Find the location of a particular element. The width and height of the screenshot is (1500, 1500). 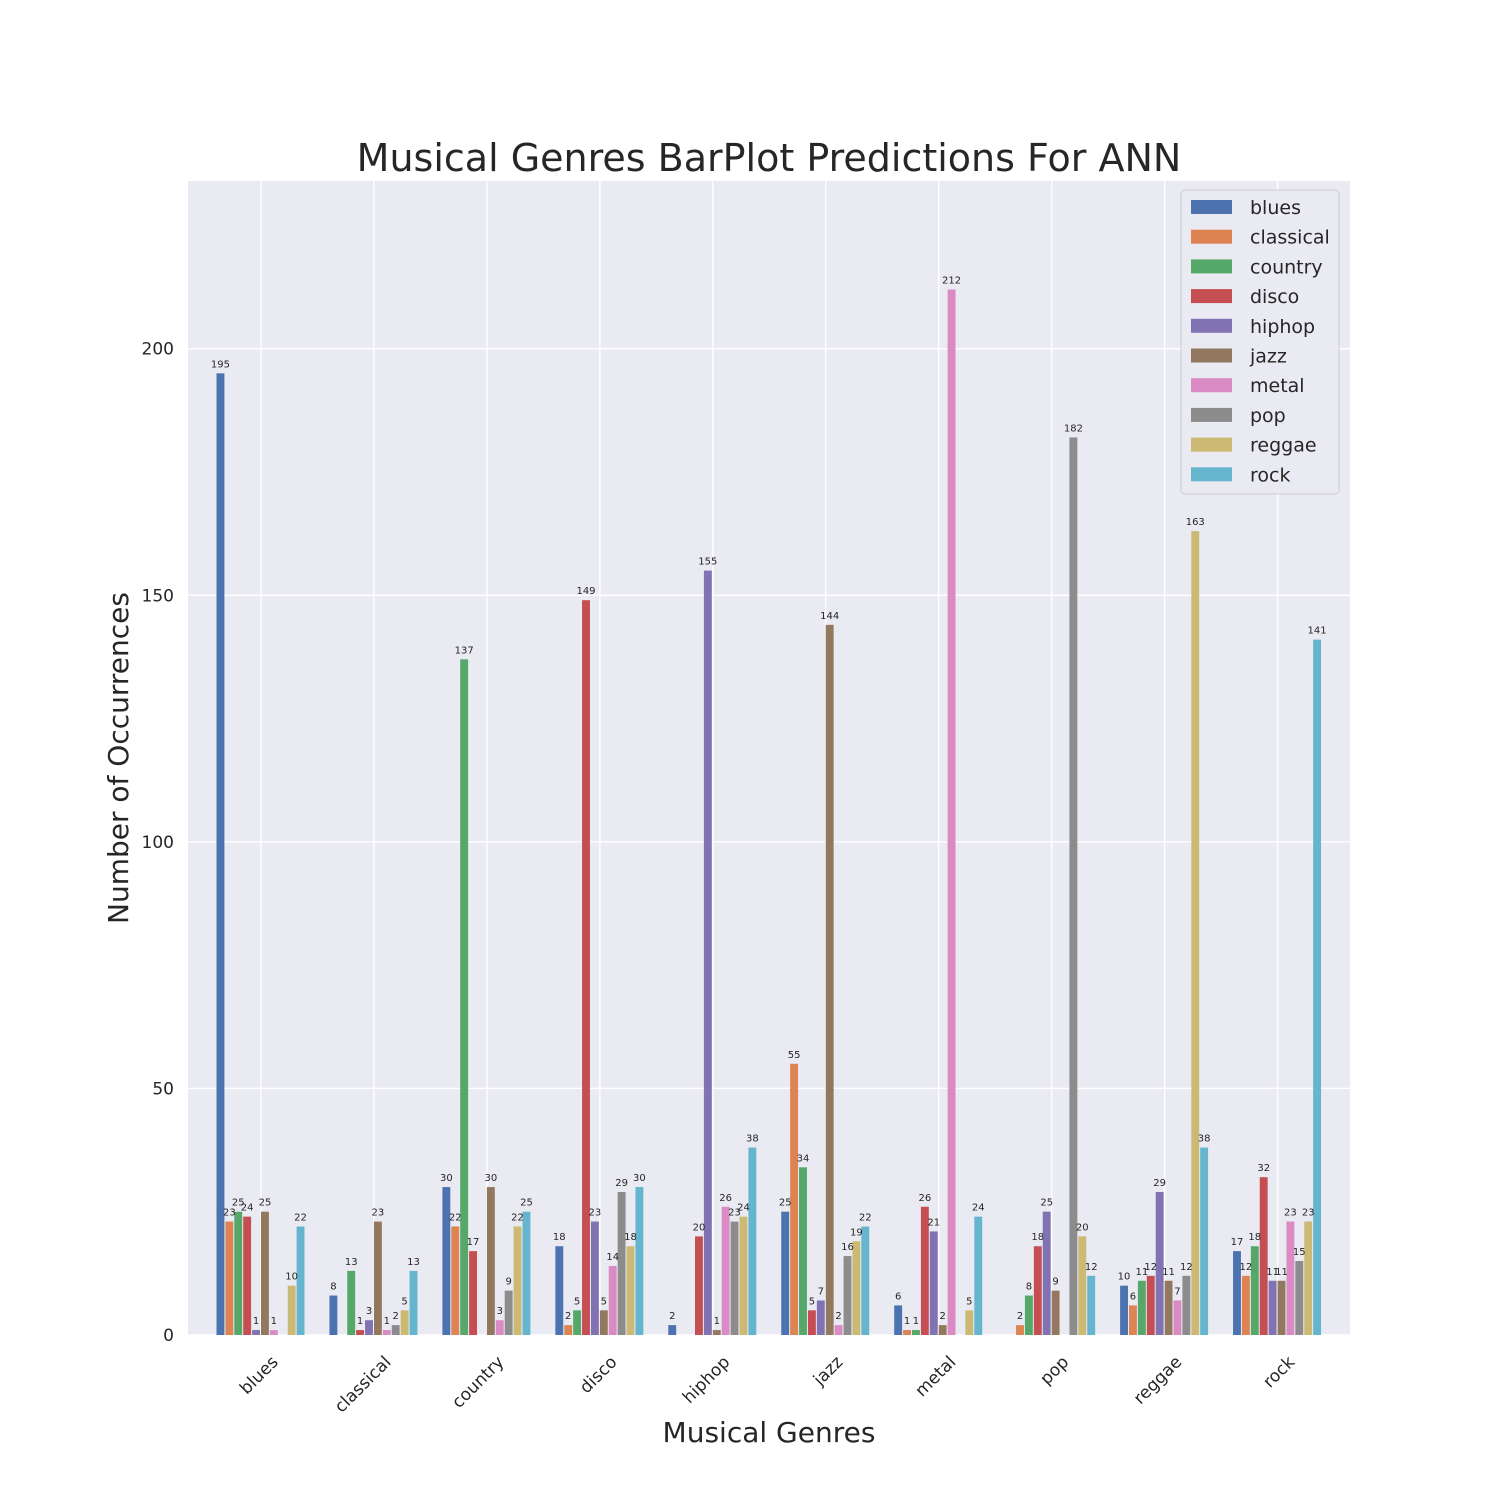

bar-value-label: 14 is located at coordinates (612, 1257).